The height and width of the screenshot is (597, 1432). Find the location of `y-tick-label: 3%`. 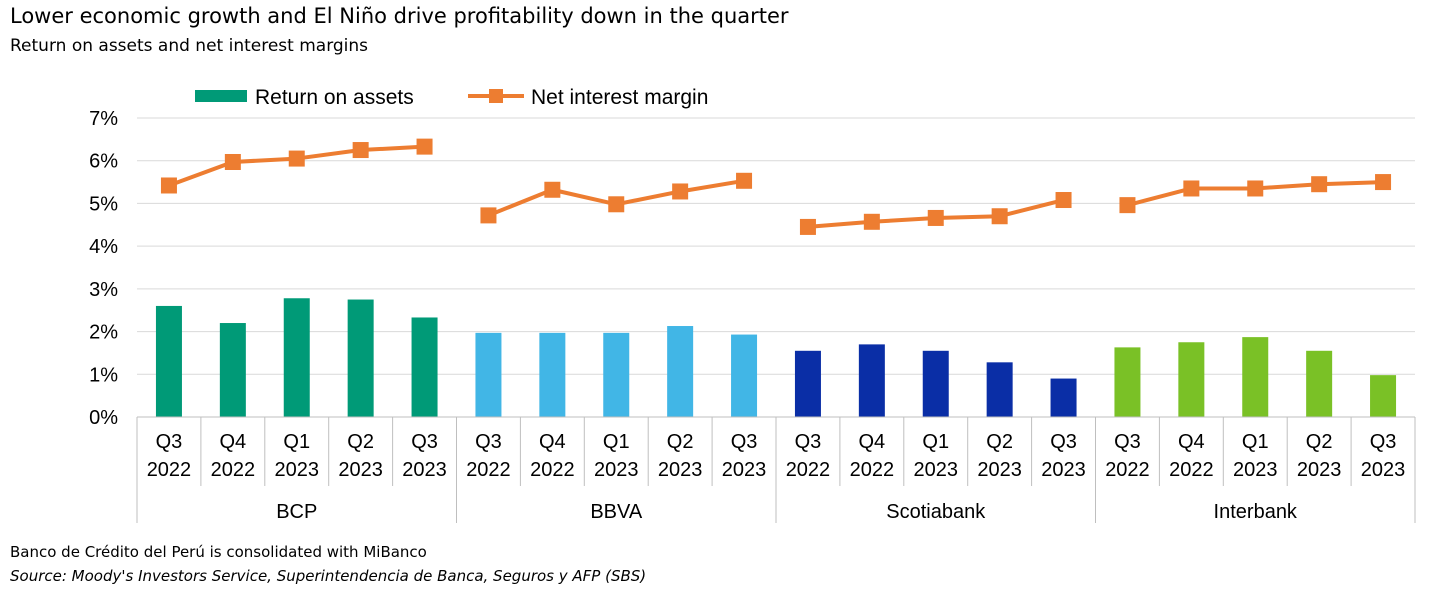

y-tick-label: 3% is located at coordinates (103, 290).